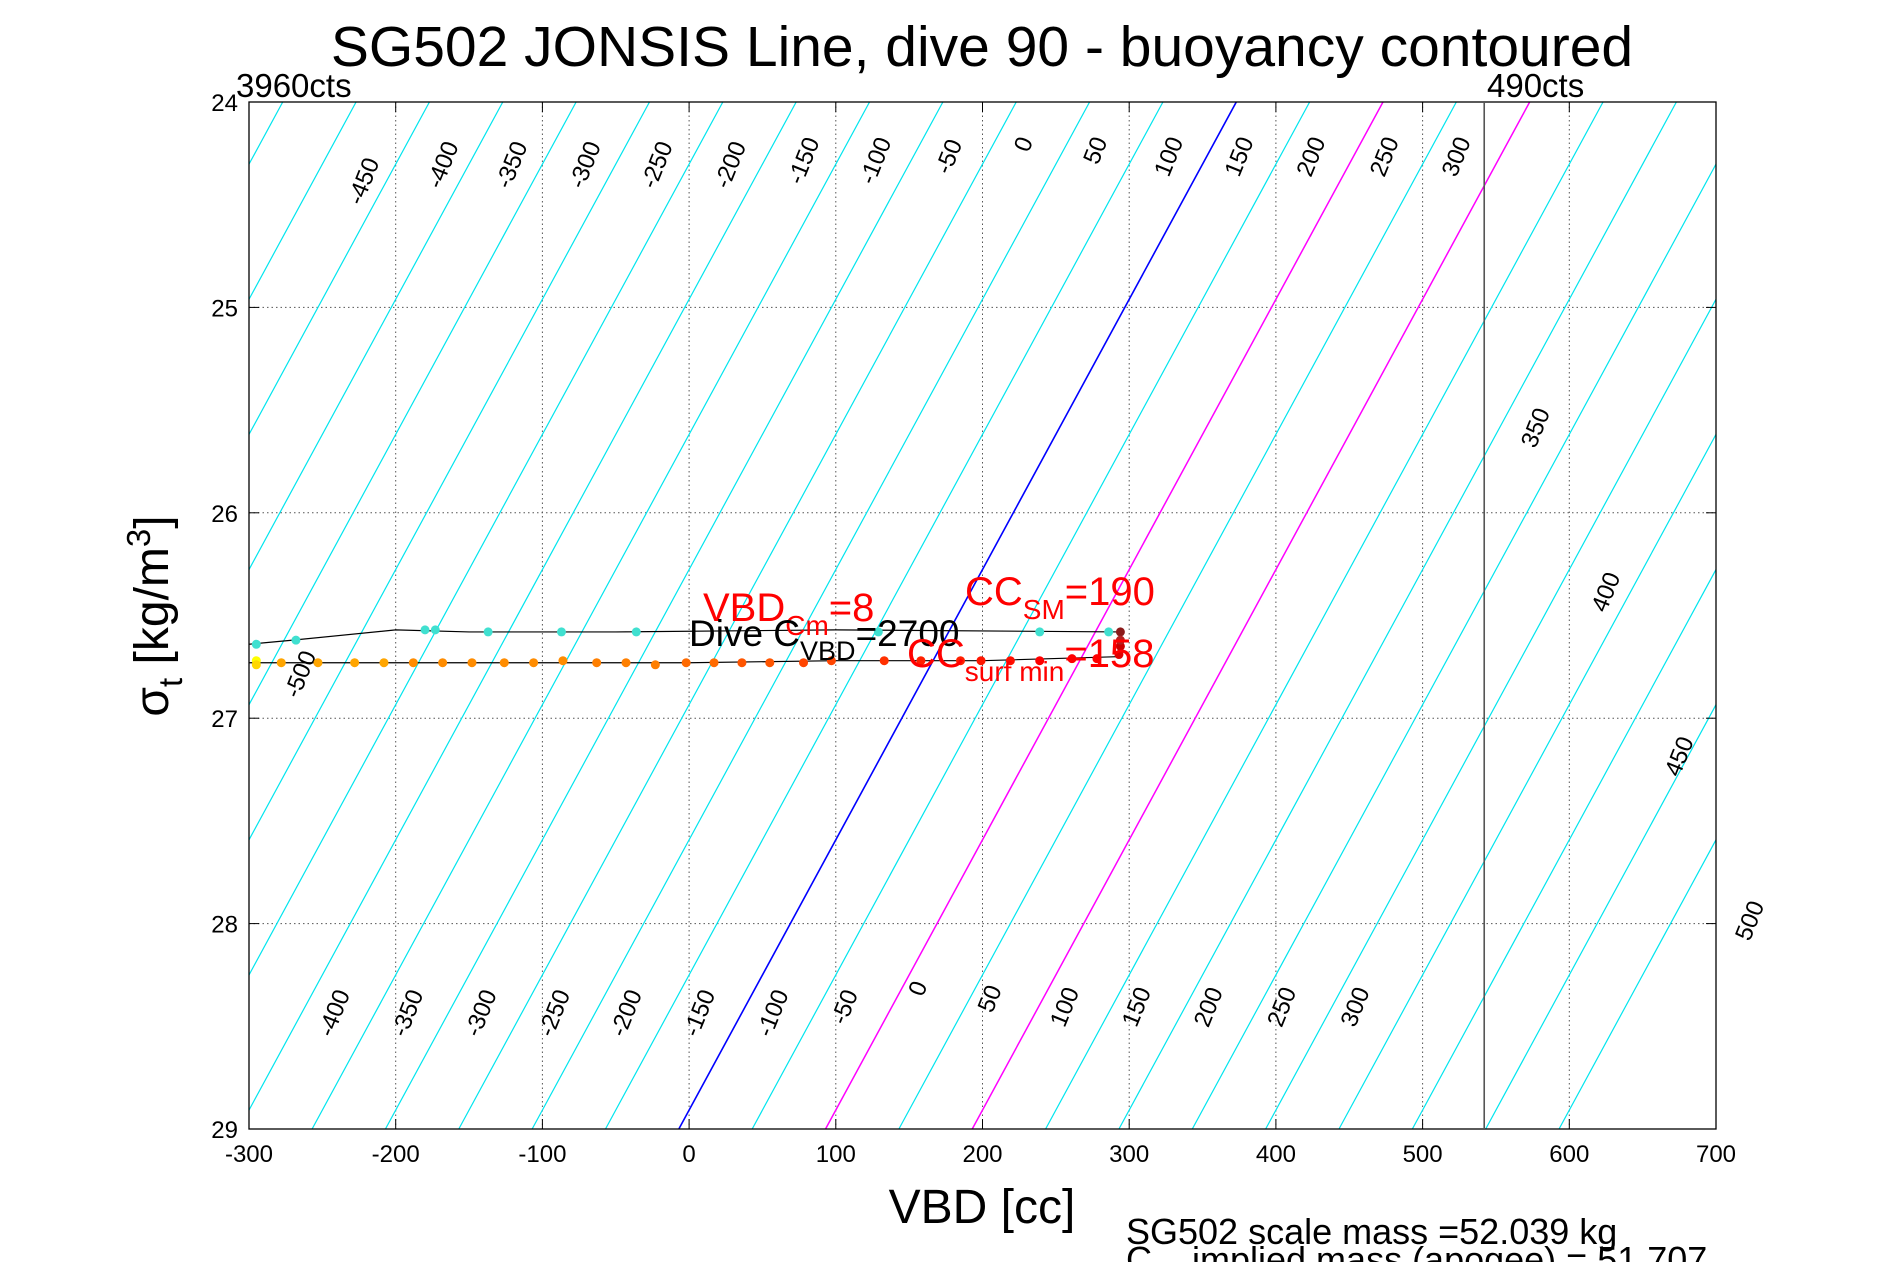 The image size is (1891, 1262). What do you see at coordinates (1282, 1006) in the screenshot?
I see `contour-label: 250` at bounding box center [1282, 1006].